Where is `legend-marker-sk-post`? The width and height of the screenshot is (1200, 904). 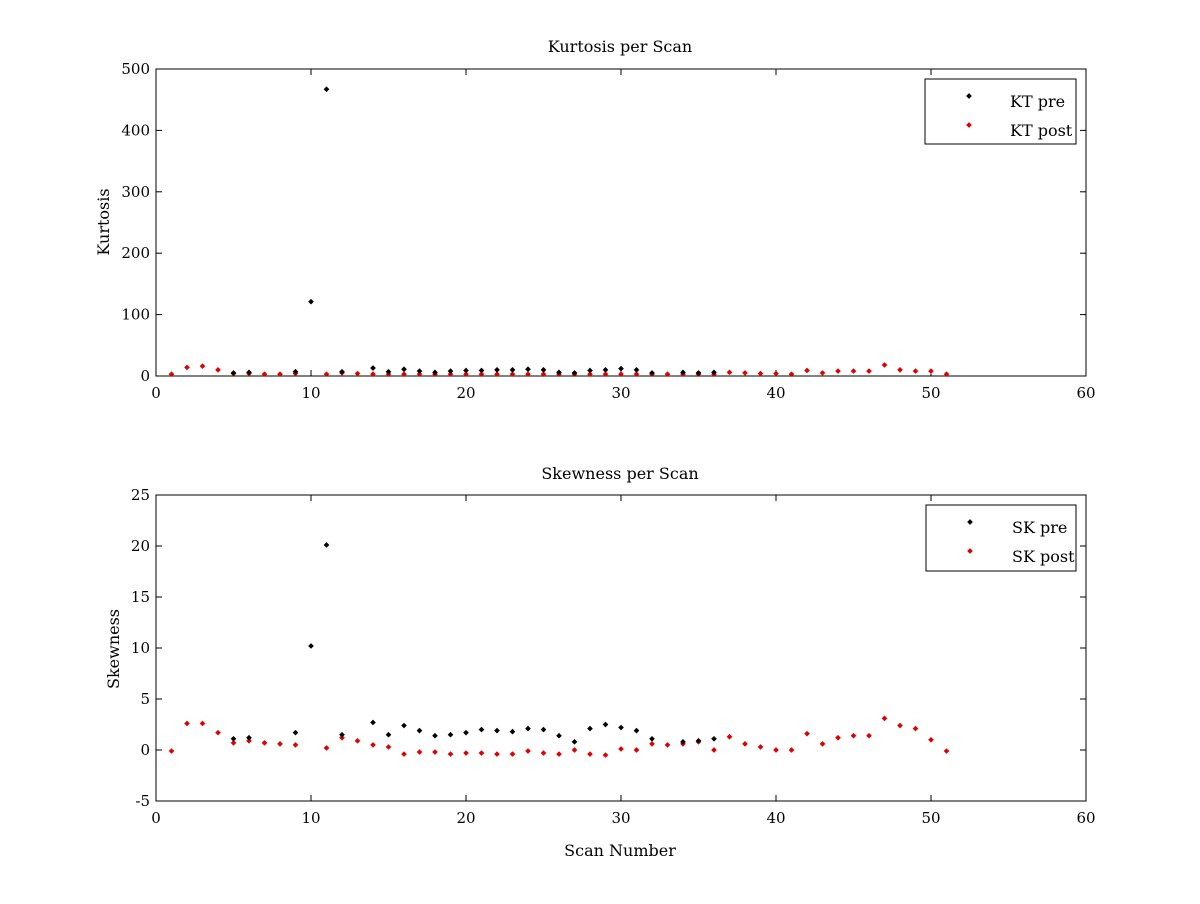 legend-marker-sk-post is located at coordinates (970, 551).